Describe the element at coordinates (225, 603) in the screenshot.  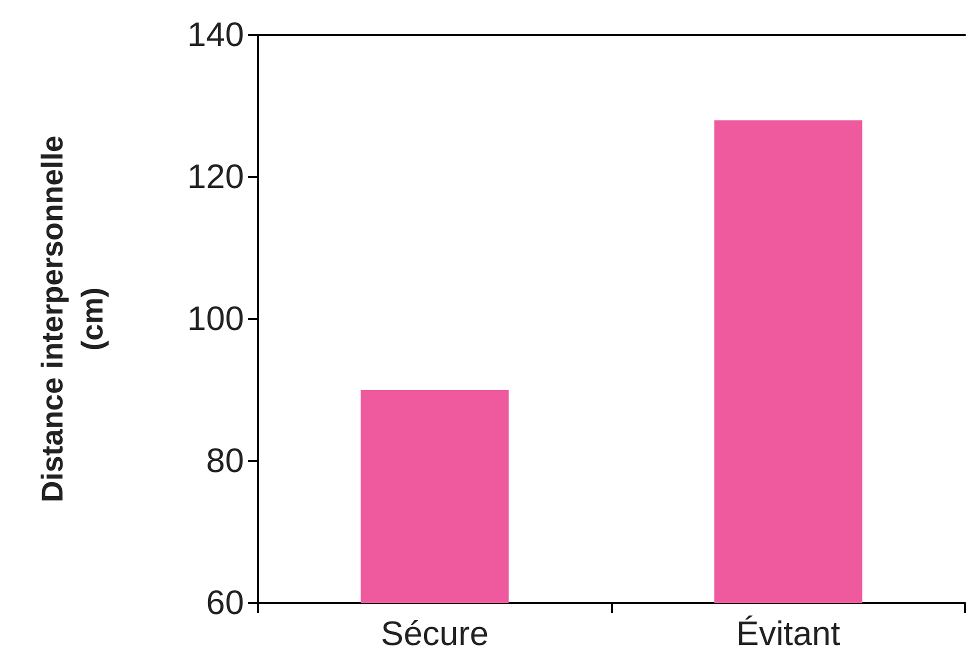
I see `y-tick-label: 60` at that location.